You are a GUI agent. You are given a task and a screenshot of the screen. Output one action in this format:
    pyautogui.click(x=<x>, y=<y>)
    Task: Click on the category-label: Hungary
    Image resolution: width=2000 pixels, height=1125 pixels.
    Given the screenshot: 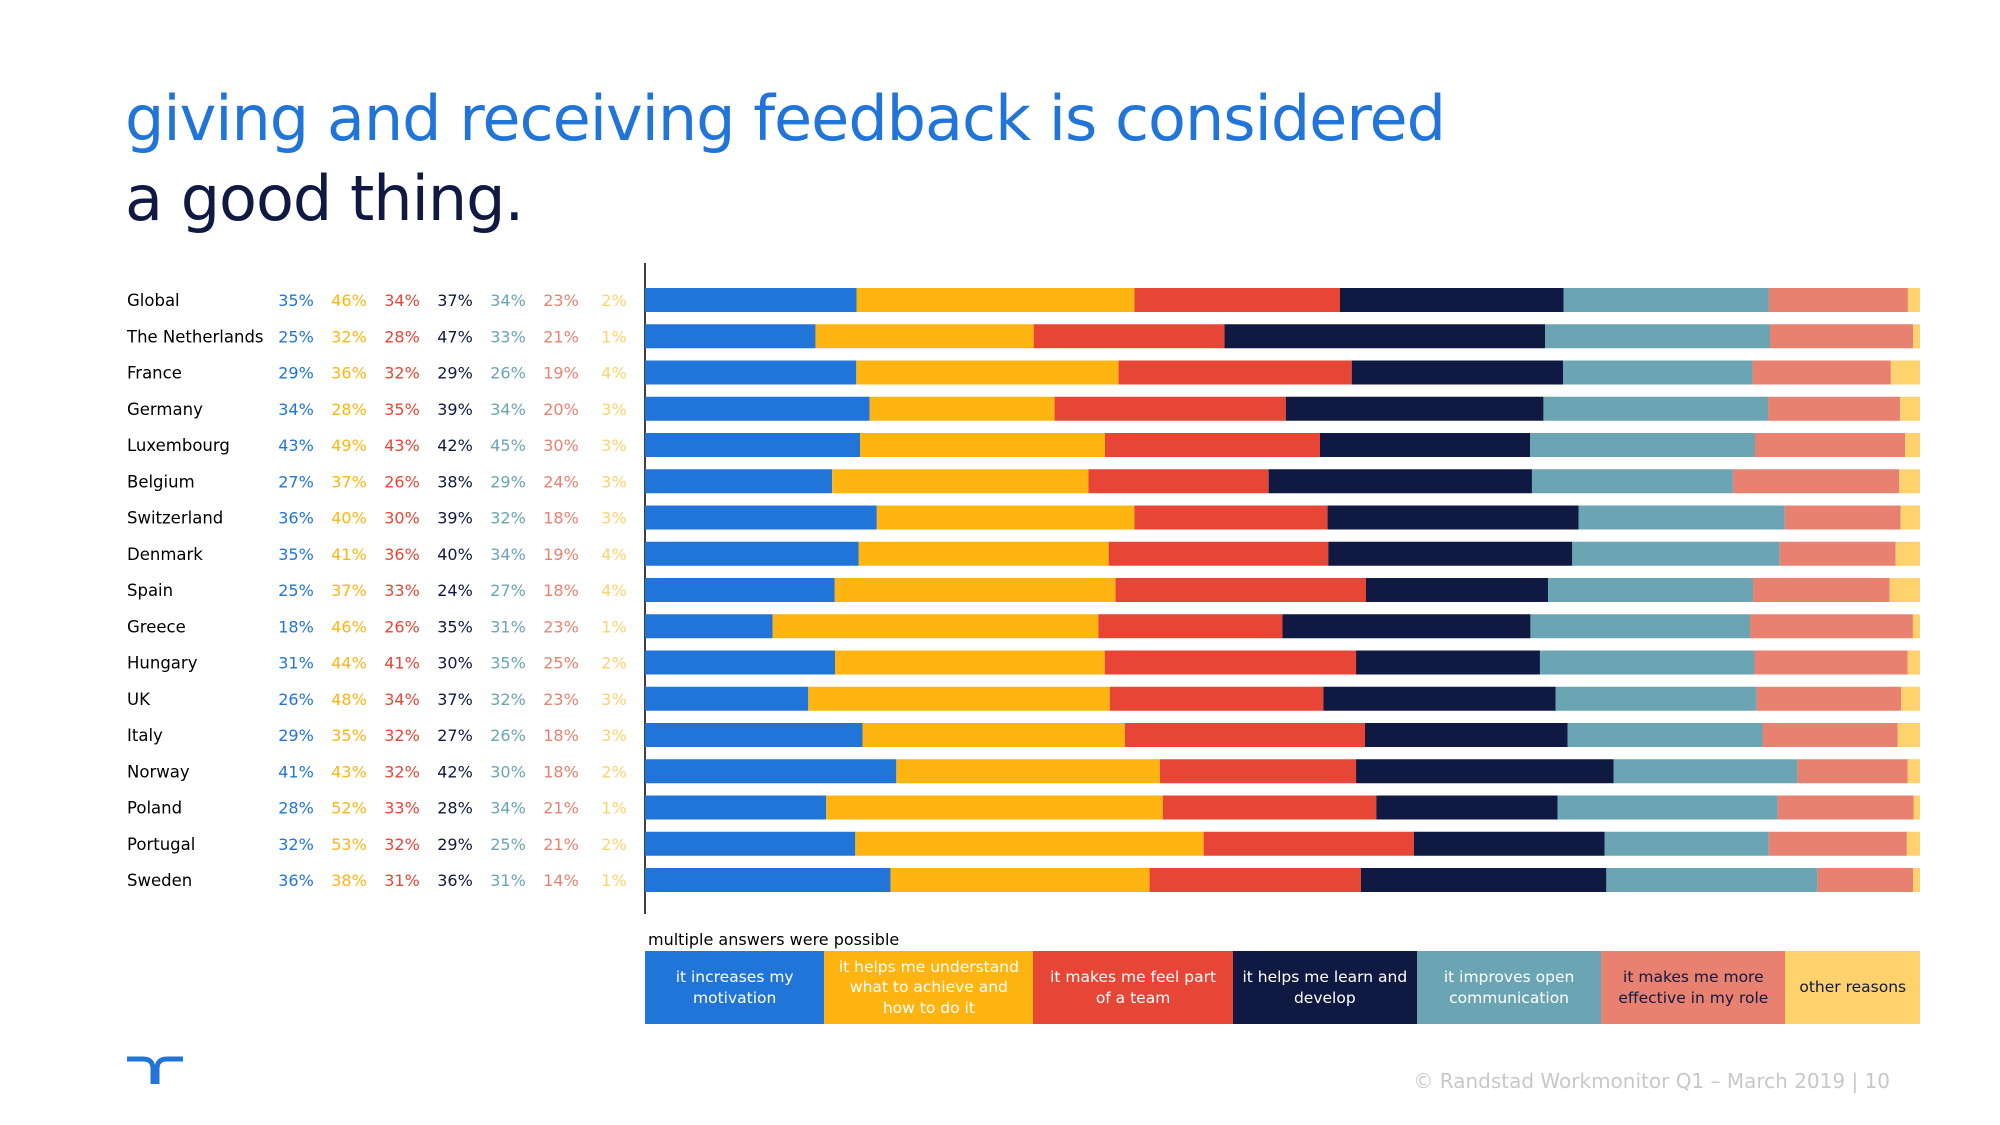 What is the action you would take?
    pyautogui.click(x=162, y=663)
    